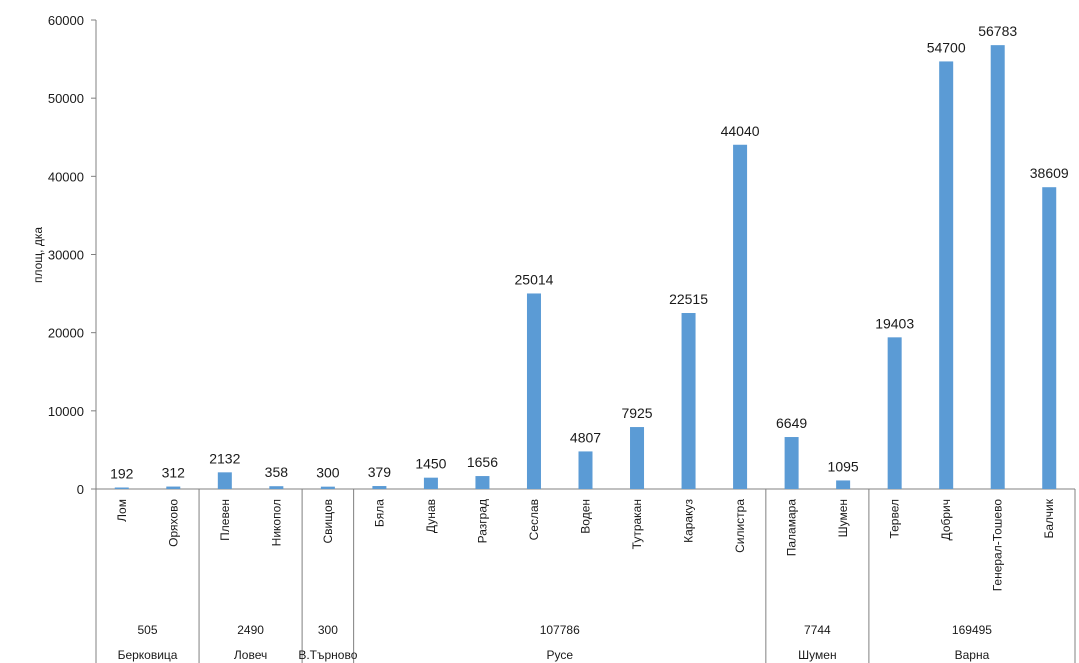  What do you see at coordinates (431, 516) in the screenshot?
I see `category-label: Дунав` at bounding box center [431, 516].